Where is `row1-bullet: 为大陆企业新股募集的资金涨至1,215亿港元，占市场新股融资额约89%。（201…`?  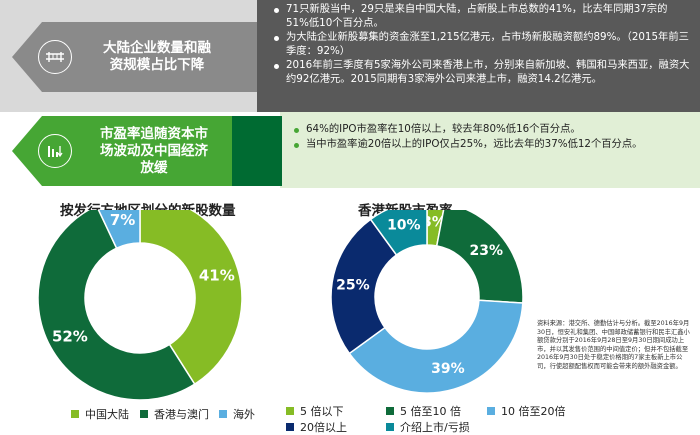
row1-bullet: 为大陆企业新股募集的资金涨至1,215亿港元，占市场新股融资额约89%。（201… is located at coordinates (481, 44).